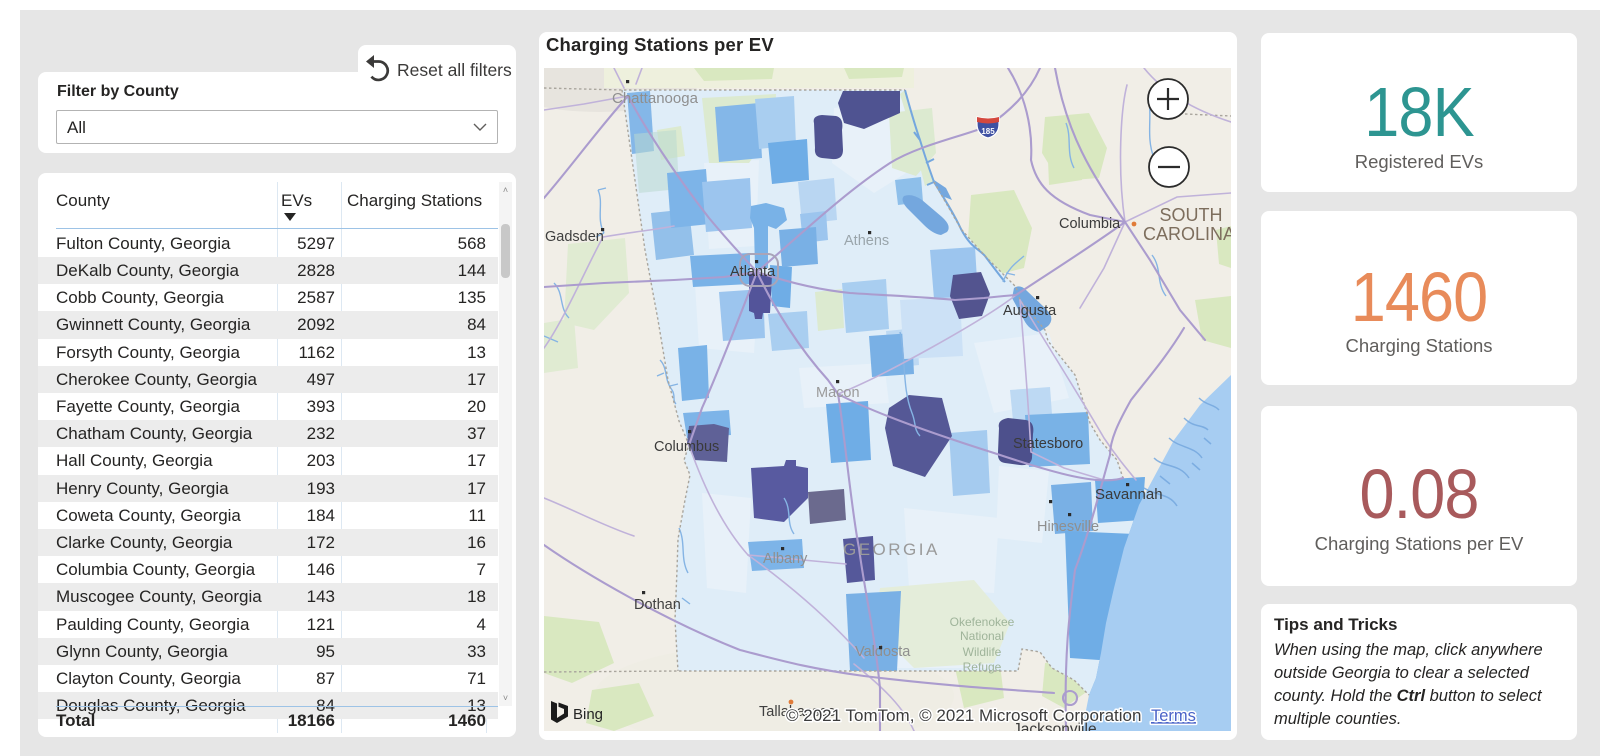  I want to click on svg-text: Okefenokee, so click(982, 622).